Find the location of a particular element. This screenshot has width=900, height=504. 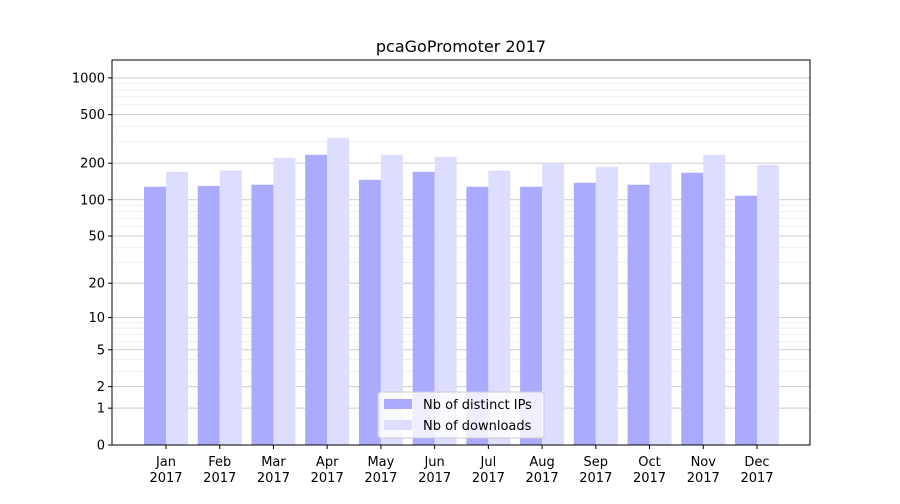

bar-downloads-apr is located at coordinates (338, 291).